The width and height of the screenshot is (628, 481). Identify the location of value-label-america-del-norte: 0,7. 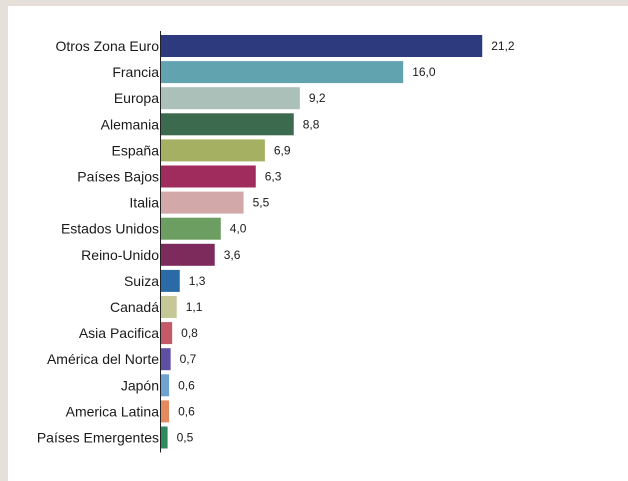
(188, 359).